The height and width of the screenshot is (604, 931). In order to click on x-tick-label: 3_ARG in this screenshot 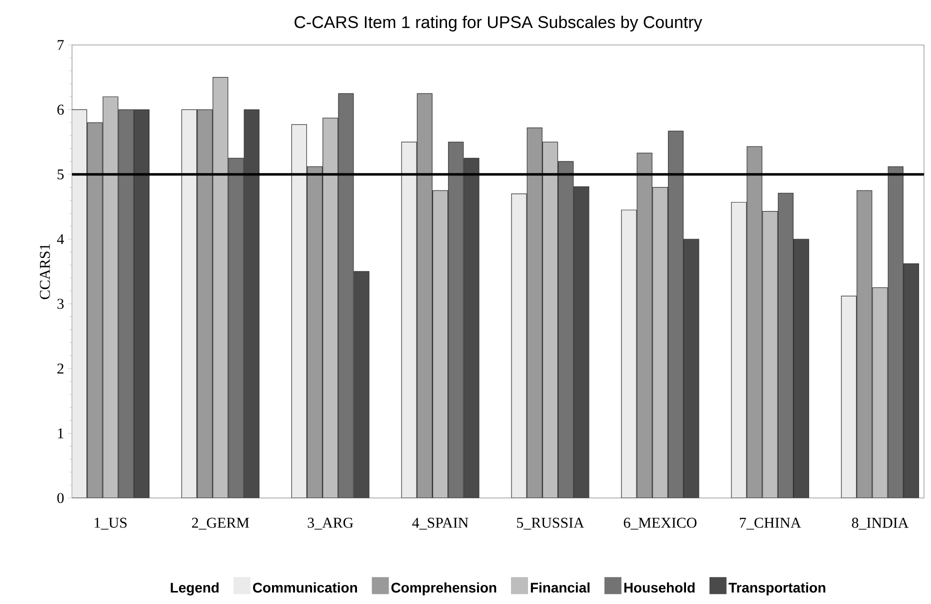, I will do `click(331, 524)`.